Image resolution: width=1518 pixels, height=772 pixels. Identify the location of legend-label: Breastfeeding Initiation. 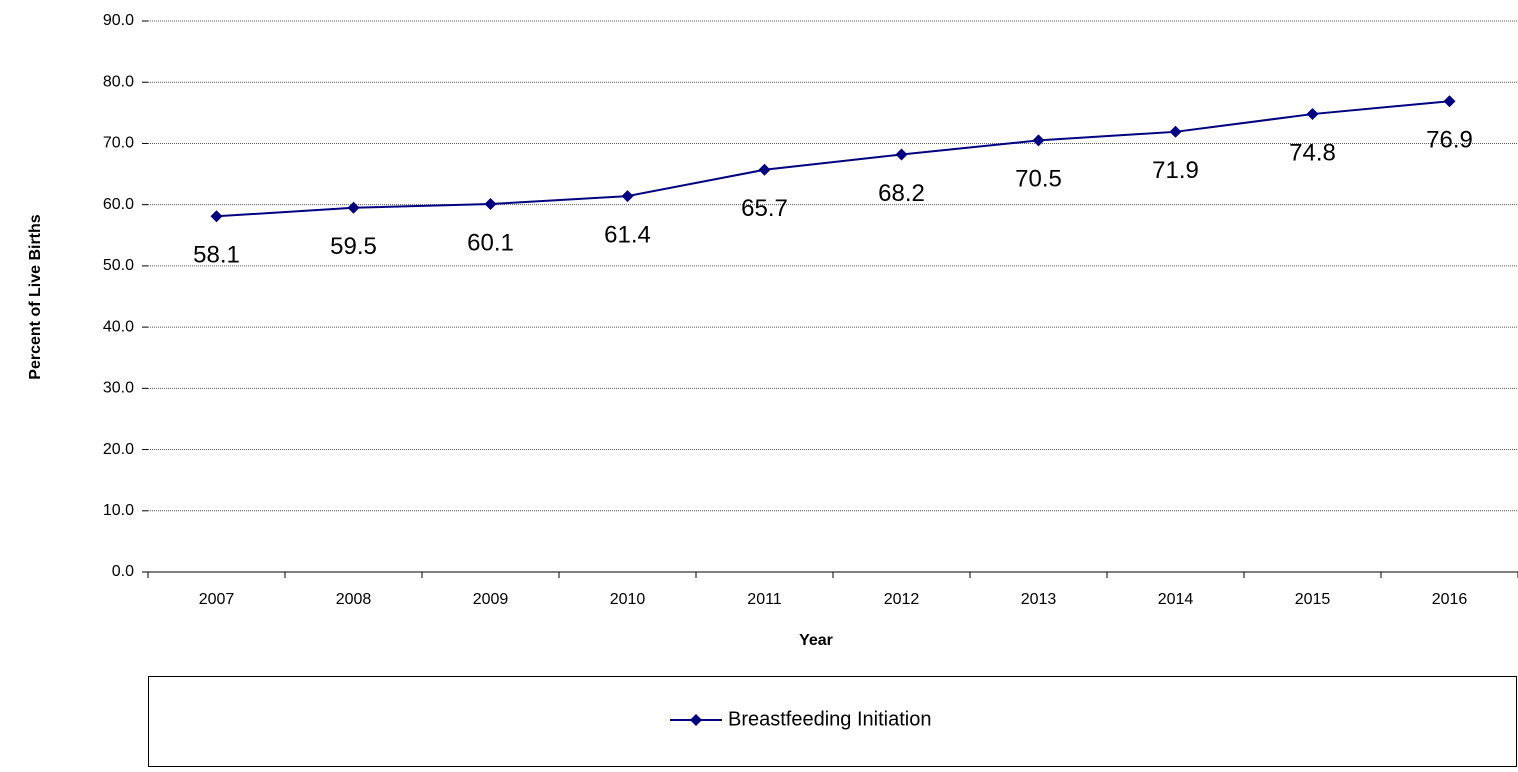
(829, 719).